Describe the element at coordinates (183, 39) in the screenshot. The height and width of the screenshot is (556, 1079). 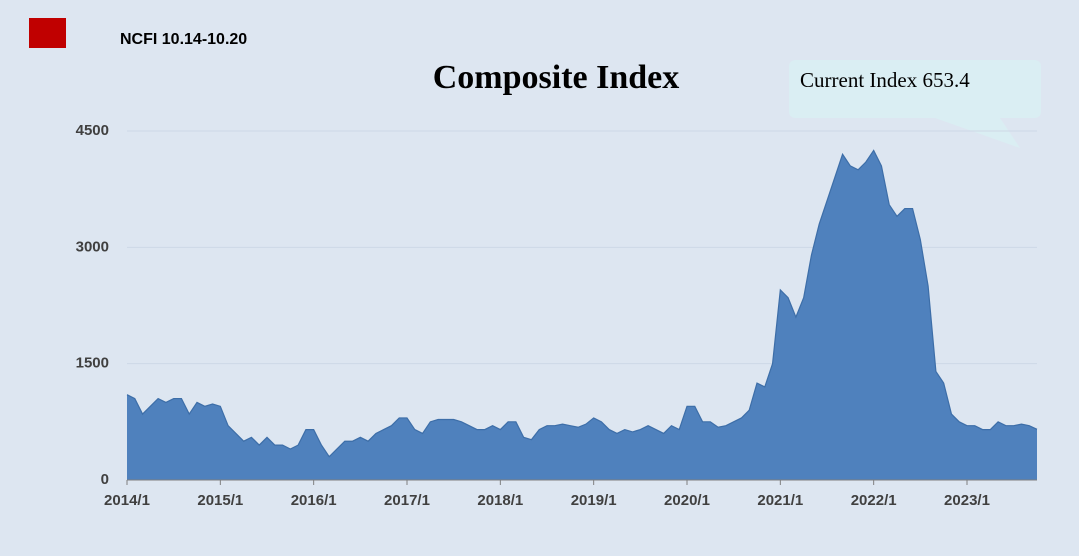
I see `header: NCFI 10.14-10.20` at that location.